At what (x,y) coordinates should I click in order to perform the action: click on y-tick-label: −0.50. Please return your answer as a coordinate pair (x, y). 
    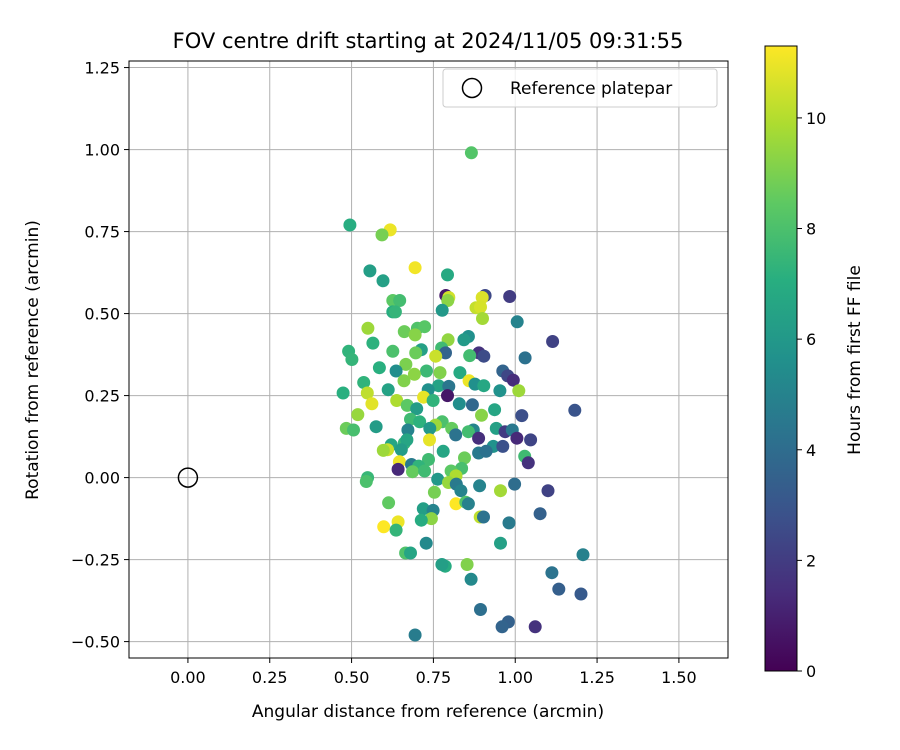
    Looking at the image, I should click on (95, 642).